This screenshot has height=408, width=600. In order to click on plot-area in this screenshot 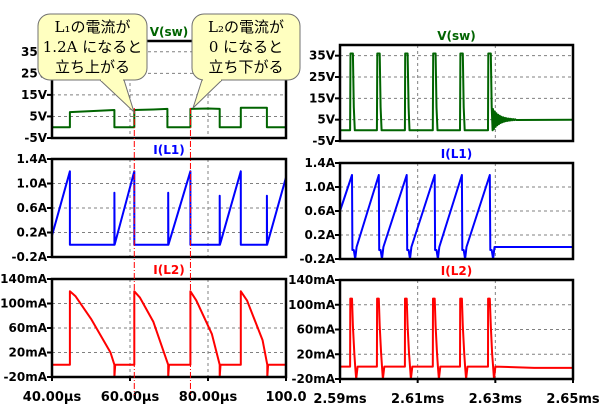, I will do `click(456, 93)`.